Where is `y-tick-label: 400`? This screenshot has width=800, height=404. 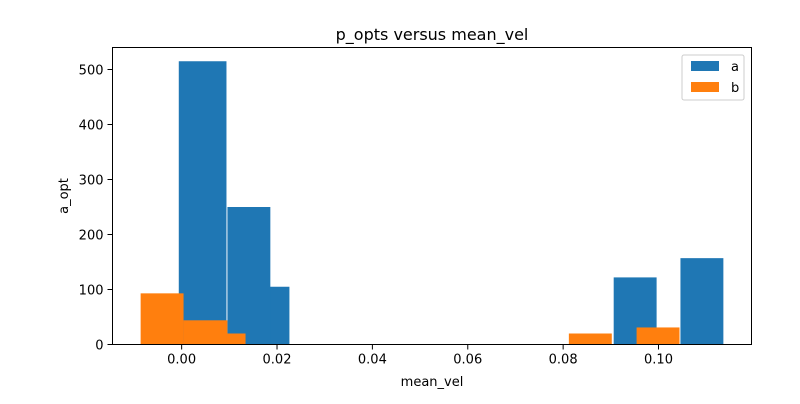 y-tick-label: 400 is located at coordinates (91, 126).